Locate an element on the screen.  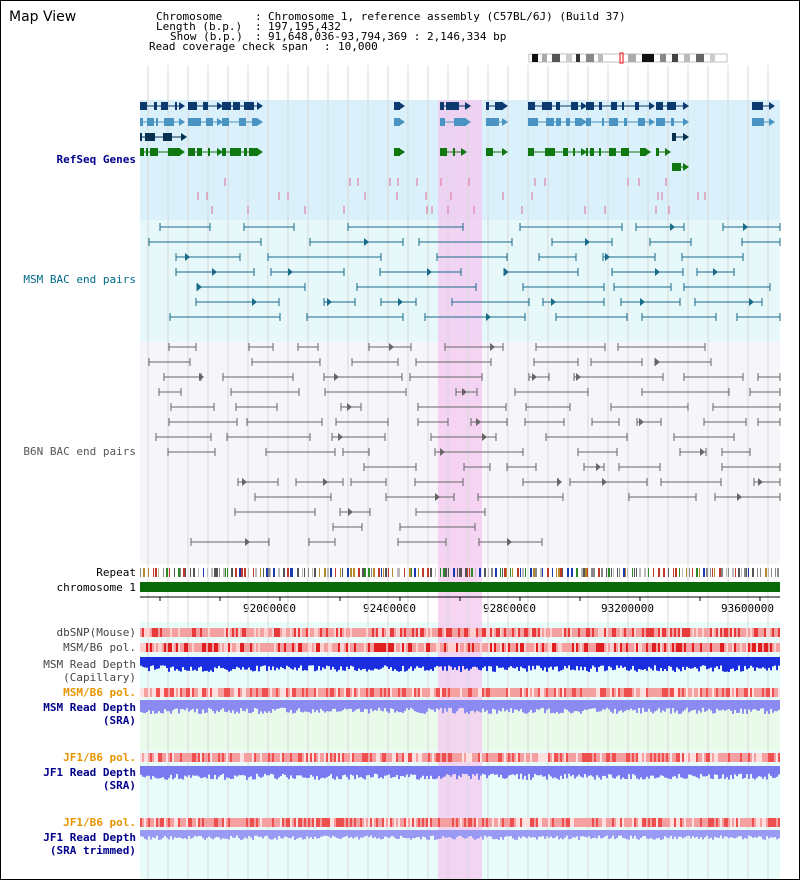
b6n-bac-label: B6N BAC end pairs is located at coordinates (79, 451).